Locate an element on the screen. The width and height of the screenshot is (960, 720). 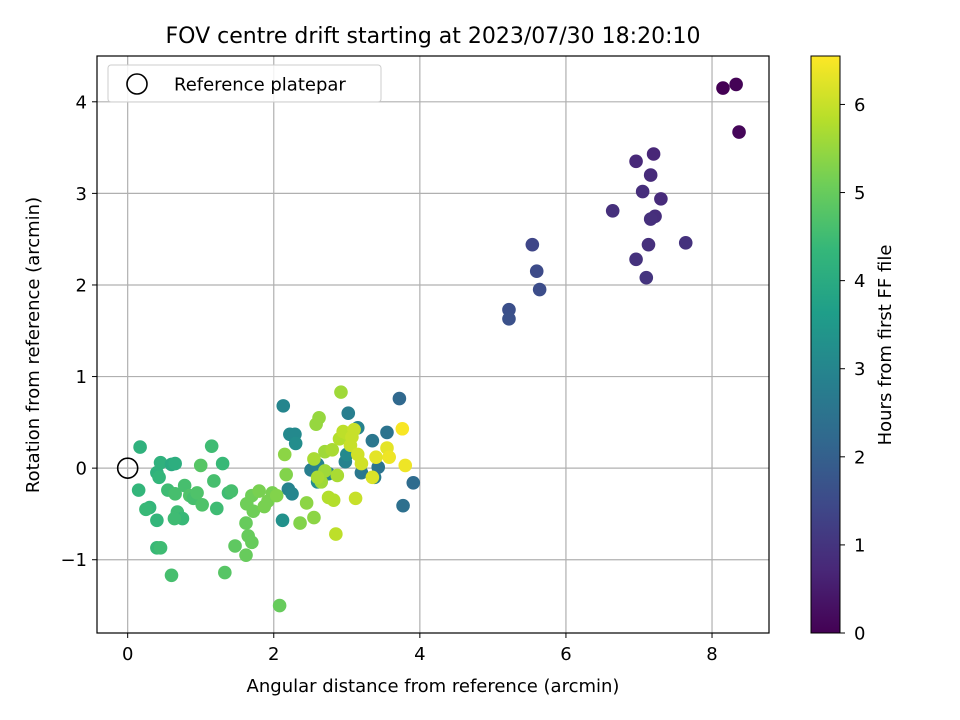
colorbar-ticks: 0 1 2 3 4 5 6 is located at coordinates (852, 370).